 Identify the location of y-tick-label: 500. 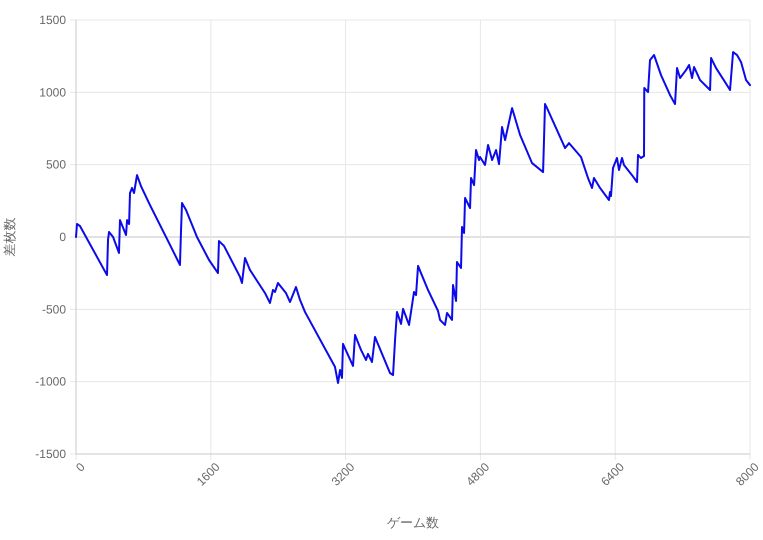
(56, 165).